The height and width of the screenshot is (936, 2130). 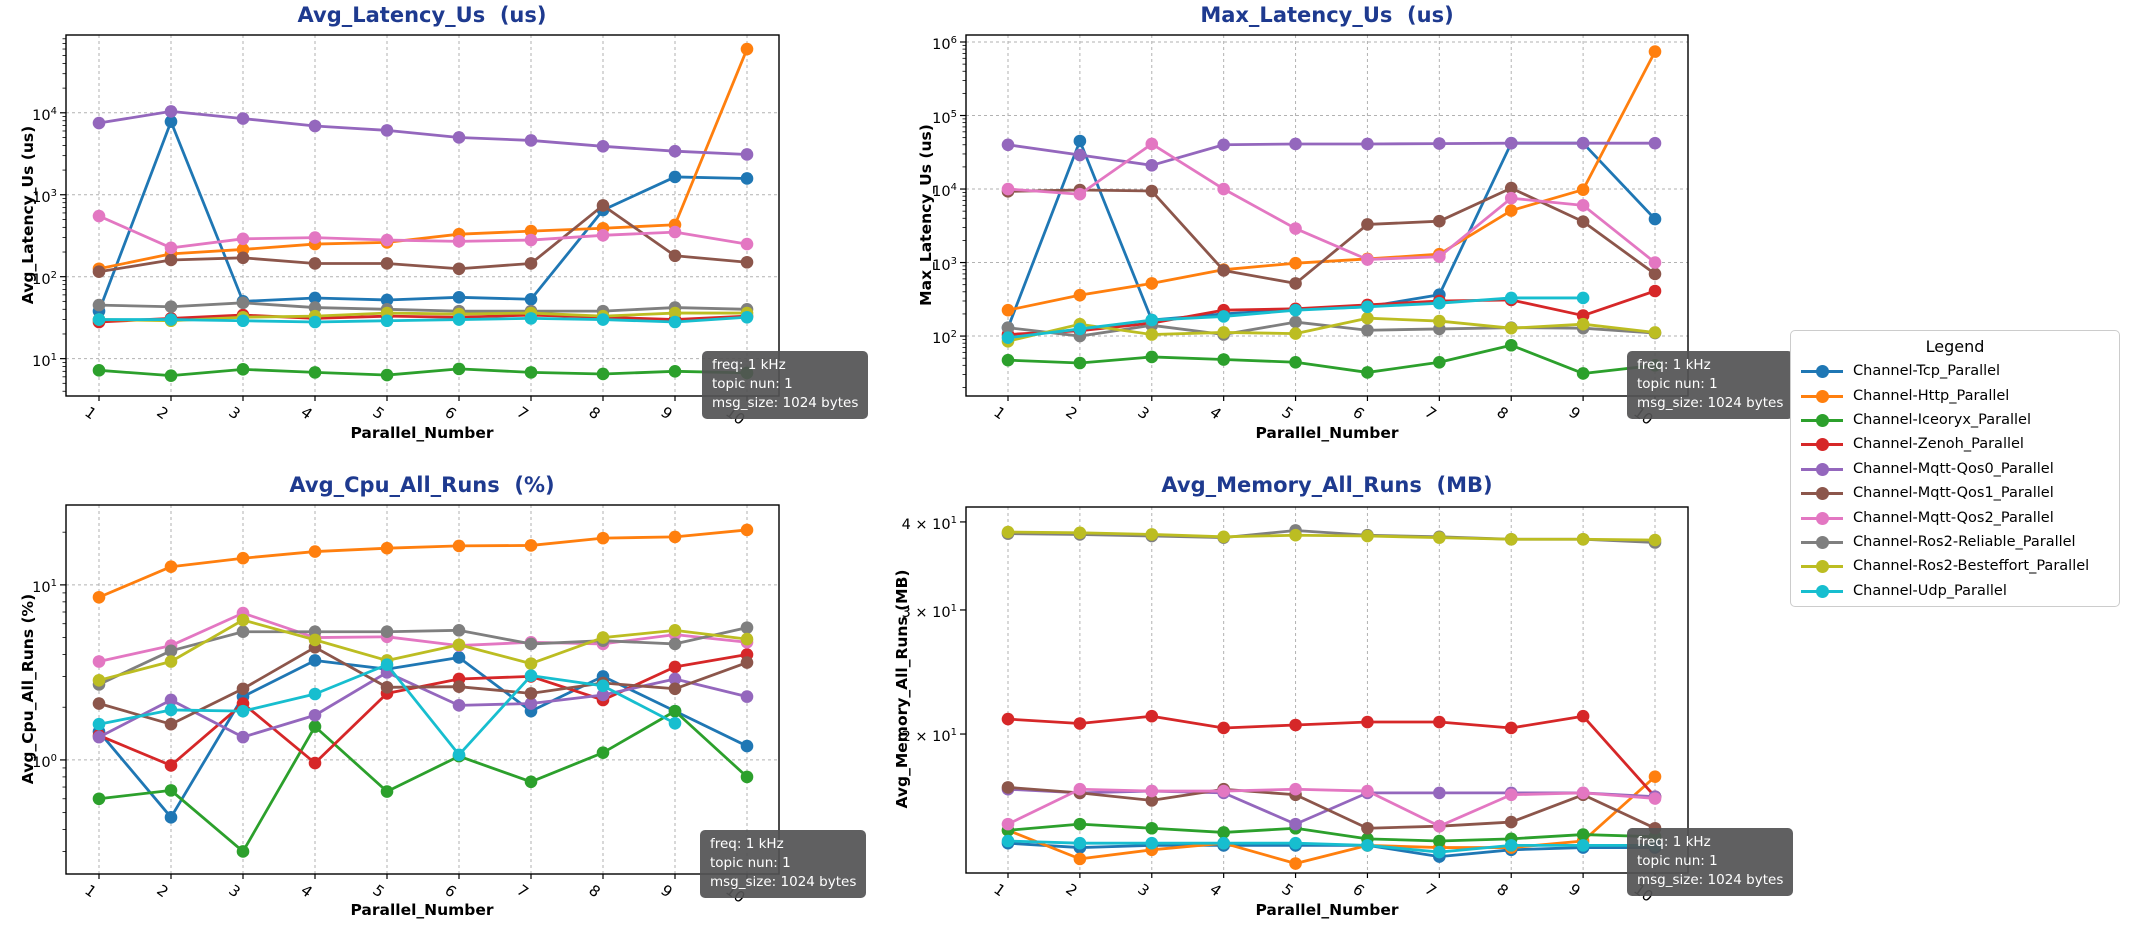 What do you see at coordinates (1971, 566) in the screenshot?
I see `legend-item-label: Channel-Ros2-Besteffort_Parallel` at bounding box center [1971, 566].